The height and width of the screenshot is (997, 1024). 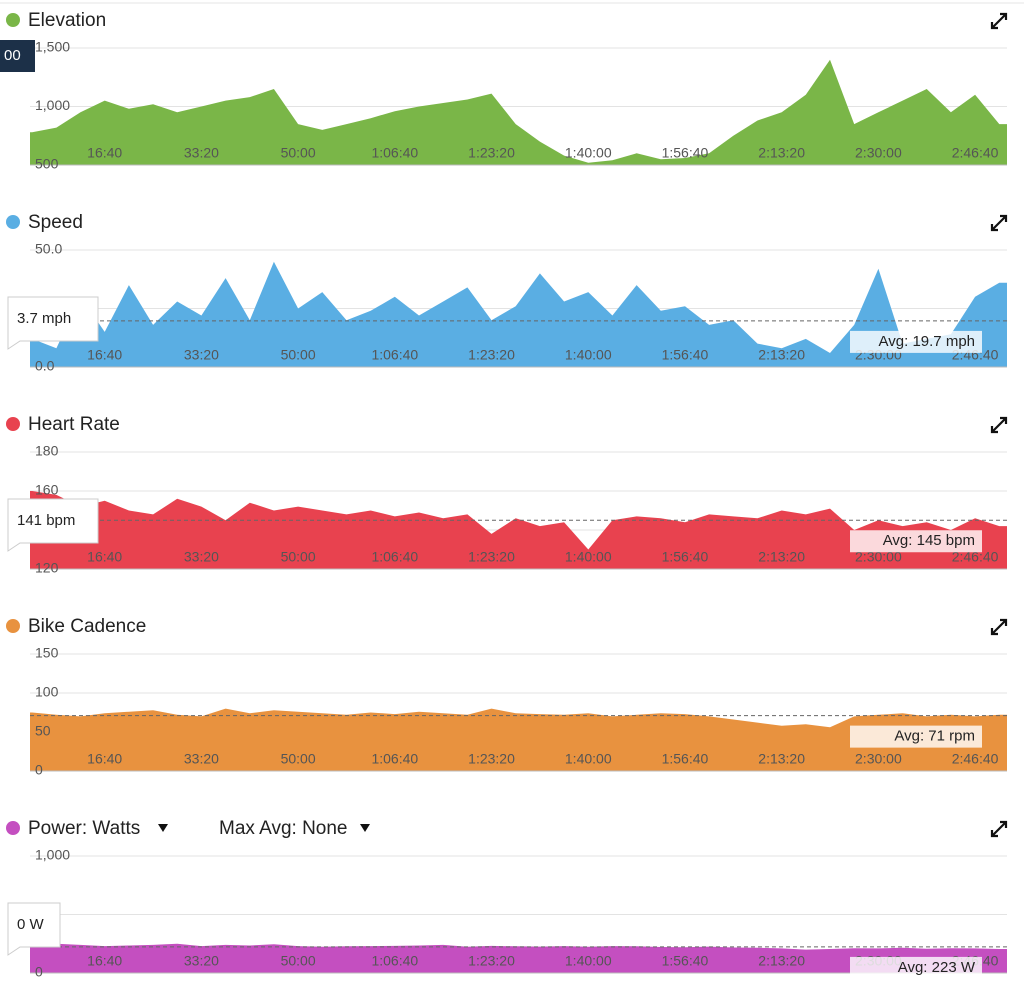 What do you see at coordinates (47, 692) in the screenshot?
I see `y-tick-label: 100` at bounding box center [47, 692].